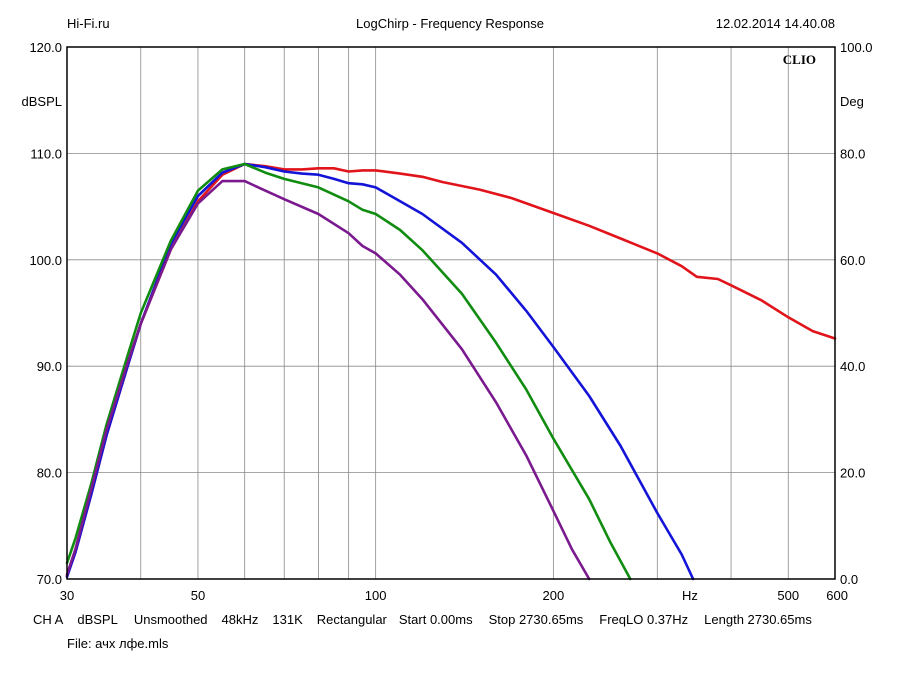 The width and height of the screenshot is (900, 675). I want to click on y-tick-label: 110.0, so click(46, 153).